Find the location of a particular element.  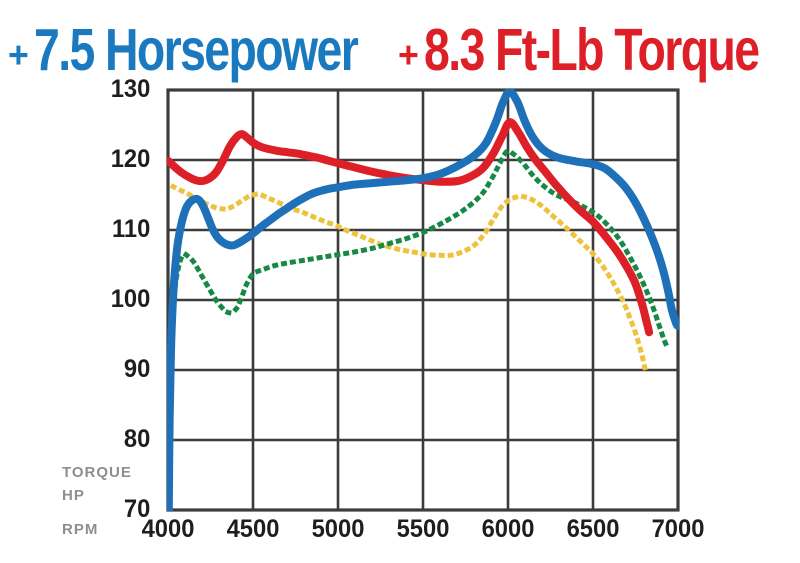

y-tick-label: 100 is located at coordinates (130, 299).